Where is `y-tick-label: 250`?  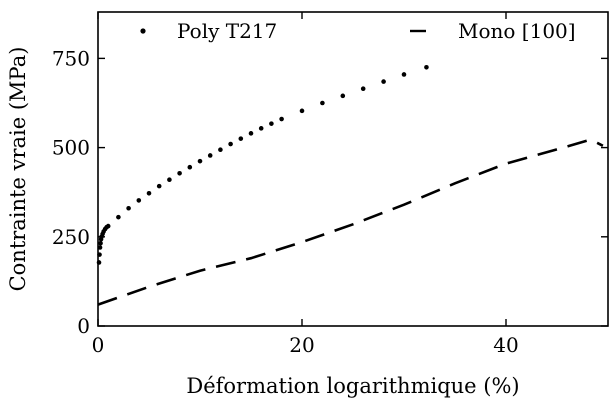
y-tick-label: 250 is located at coordinates (71, 237).